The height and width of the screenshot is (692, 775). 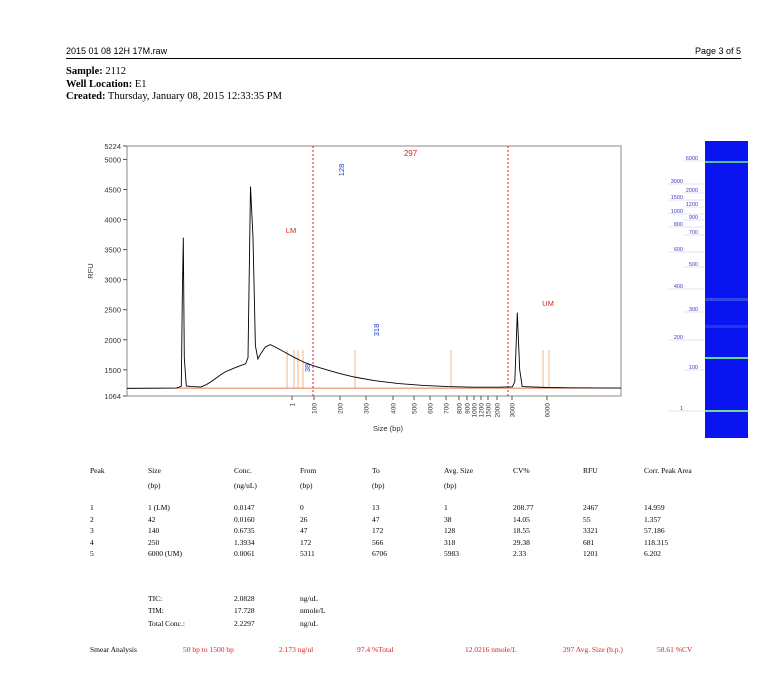 What do you see at coordinates (654, 507) in the screenshot?
I see `table-cell: 14.959` at bounding box center [654, 507].